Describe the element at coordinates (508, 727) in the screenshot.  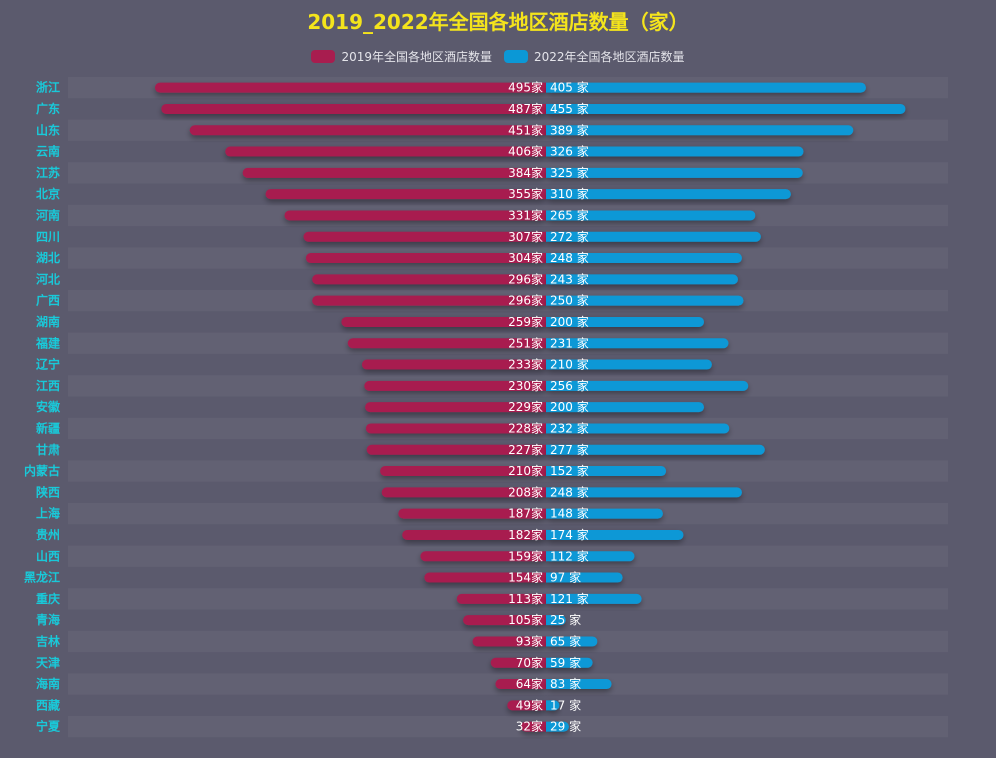
I see `row-band` at that location.